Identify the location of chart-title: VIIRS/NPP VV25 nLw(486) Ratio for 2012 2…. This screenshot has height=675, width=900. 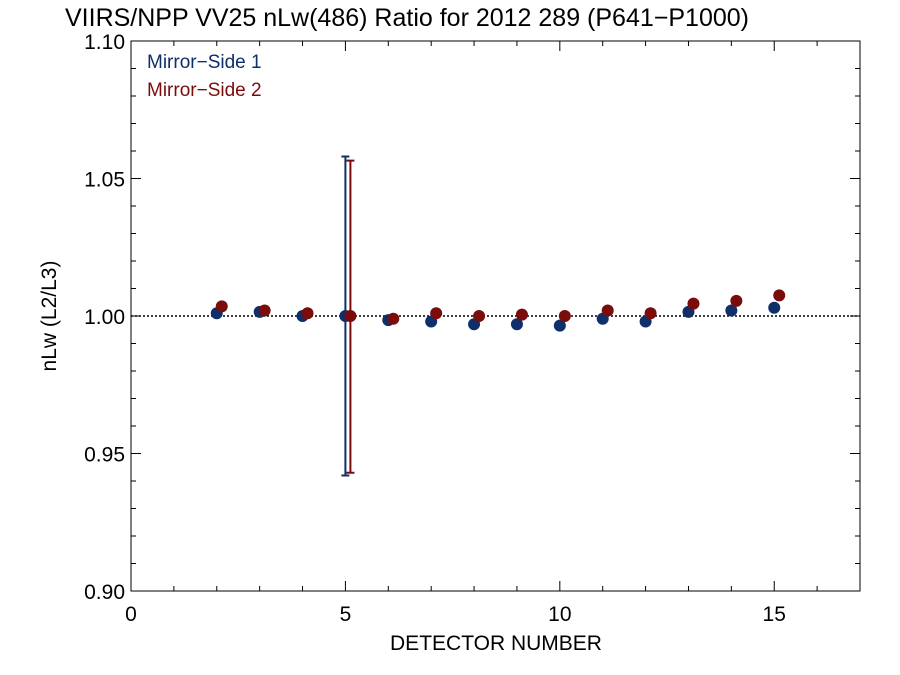
(407, 18).